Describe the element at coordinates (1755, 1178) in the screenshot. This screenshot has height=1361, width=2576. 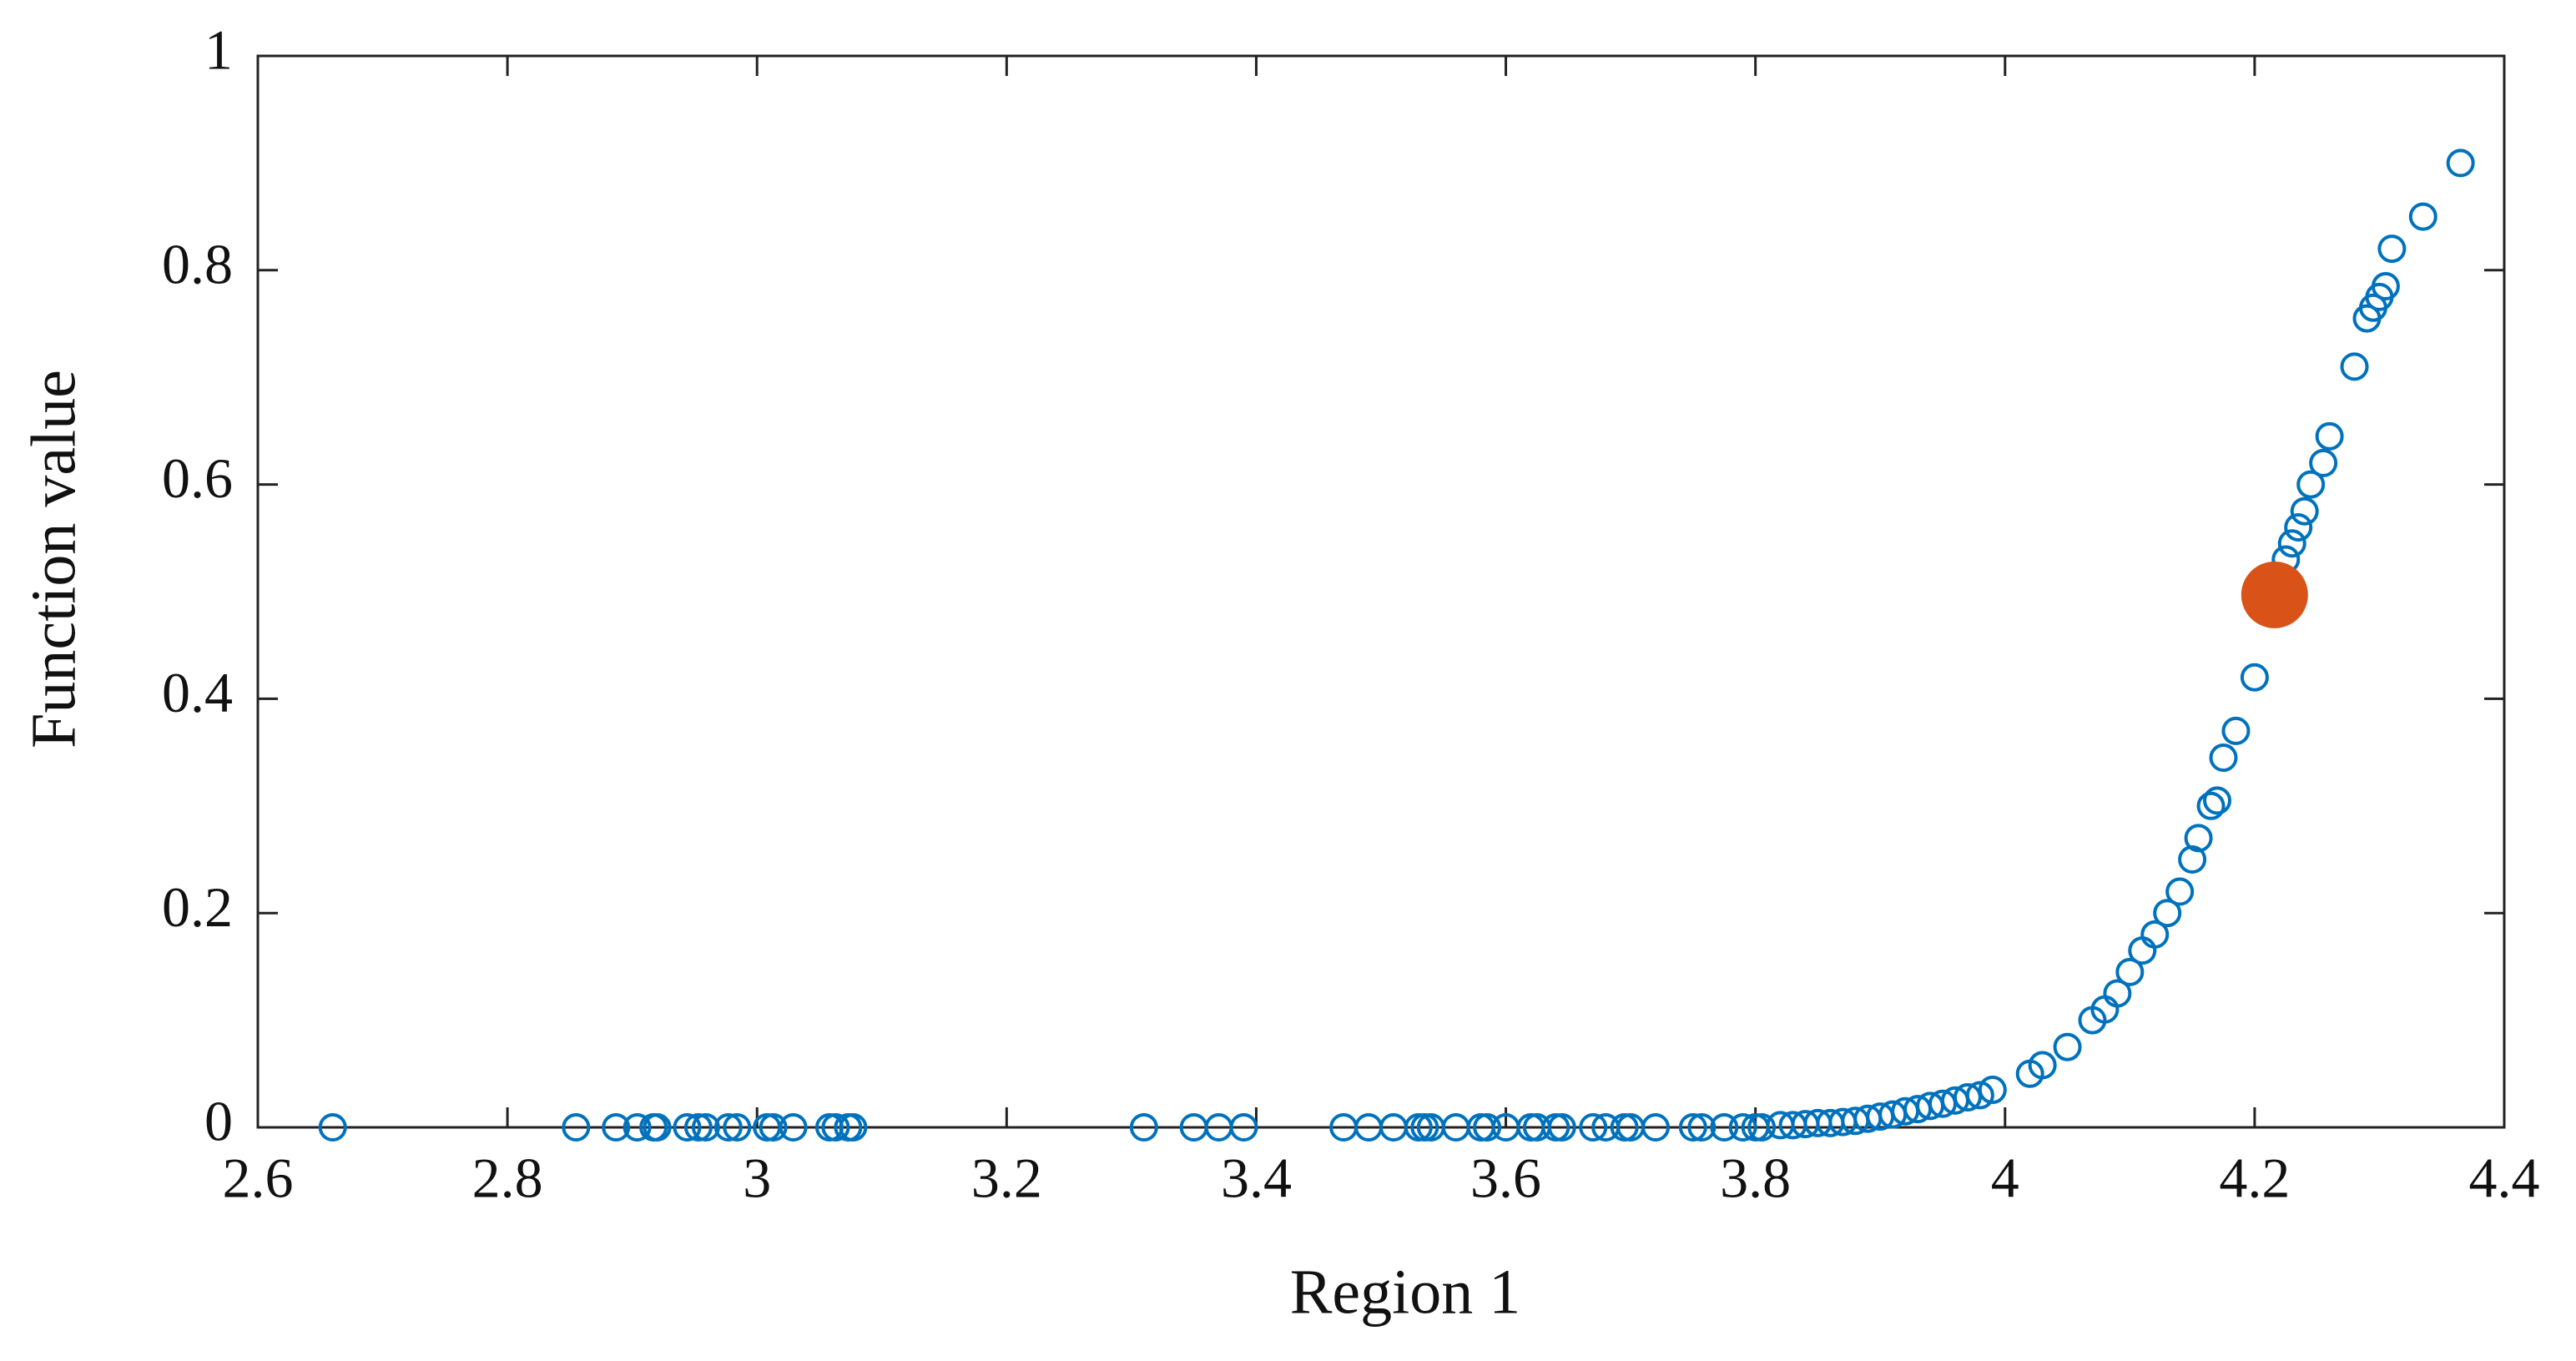
I see `x-tick-label: 3.8` at that location.